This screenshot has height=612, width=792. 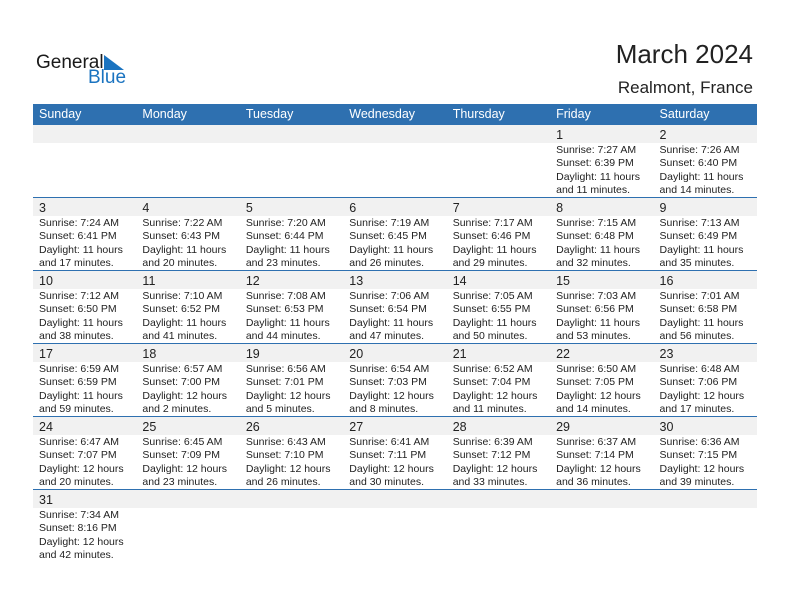 What do you see at coordinates (698, 236) in the screenshot?
I see `sunset: Sunset: 6:49 PM` at bounding box center [698, 236].